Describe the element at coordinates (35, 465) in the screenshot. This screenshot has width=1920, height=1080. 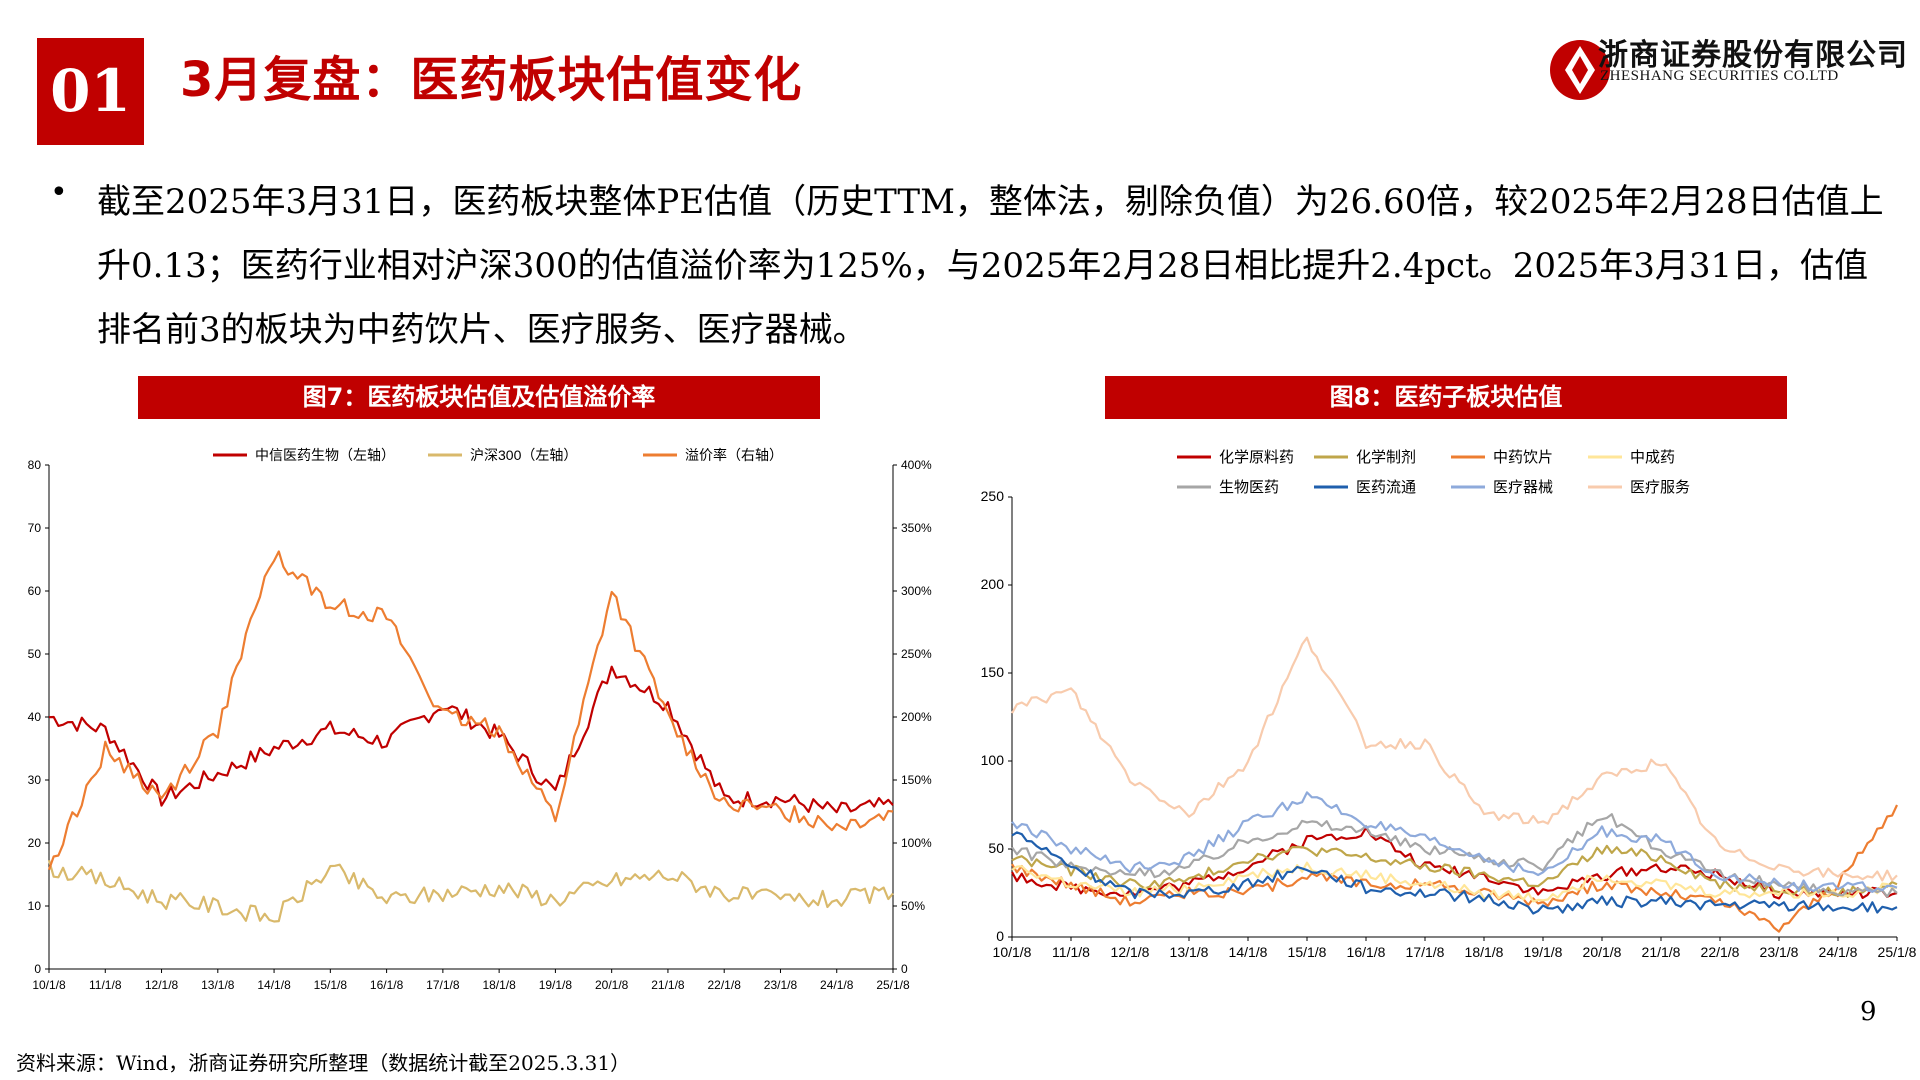
I see `y-tick-label: 80` at that location.